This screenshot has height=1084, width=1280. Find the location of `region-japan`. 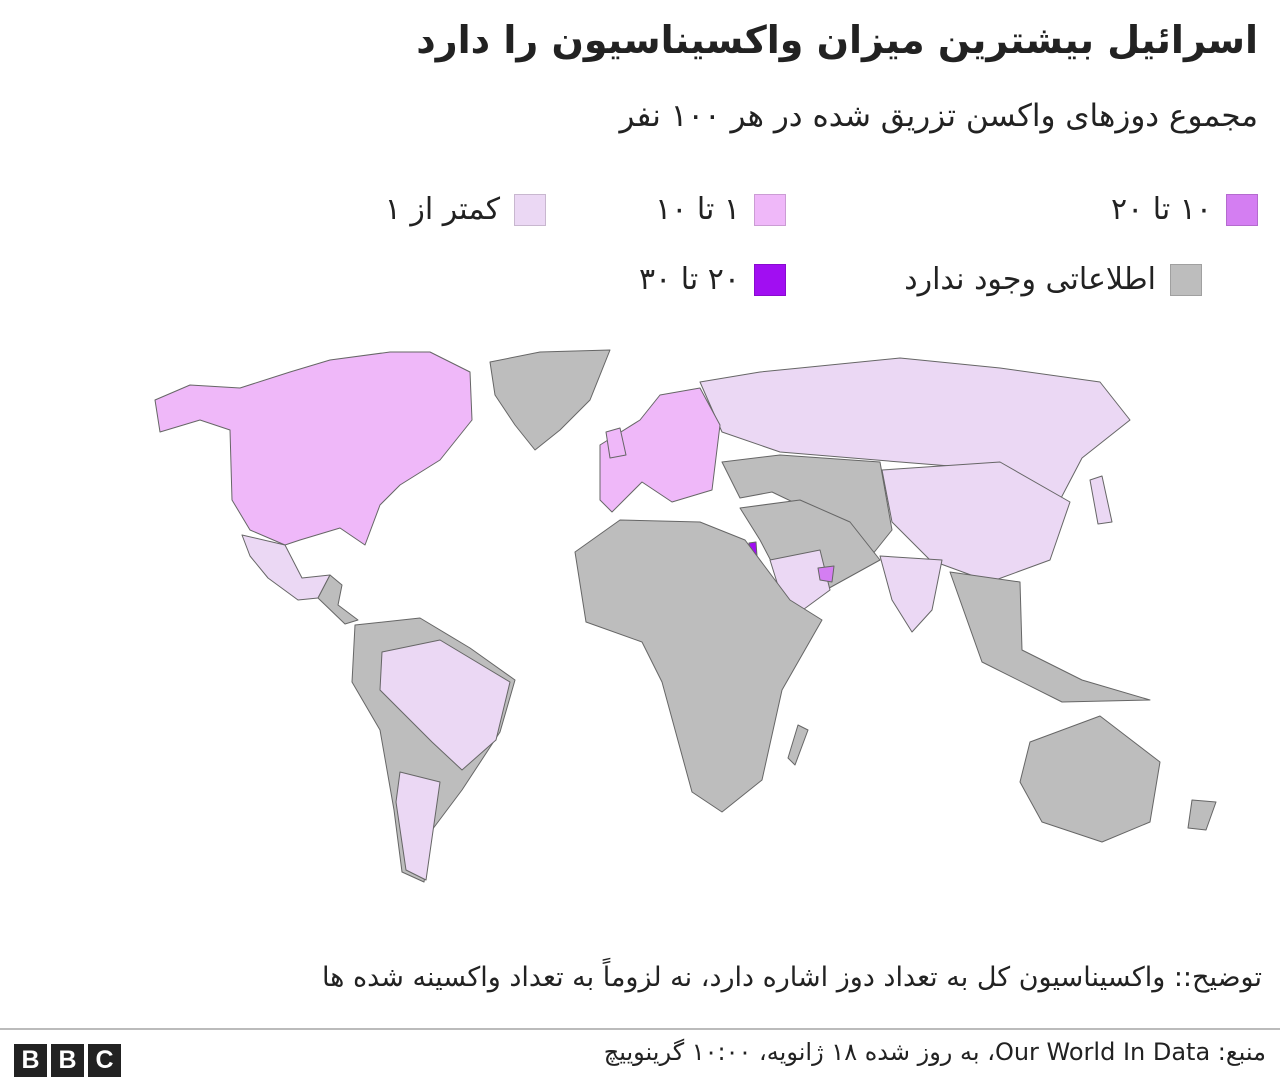

region-japan is located at coordinates (1101, 500).